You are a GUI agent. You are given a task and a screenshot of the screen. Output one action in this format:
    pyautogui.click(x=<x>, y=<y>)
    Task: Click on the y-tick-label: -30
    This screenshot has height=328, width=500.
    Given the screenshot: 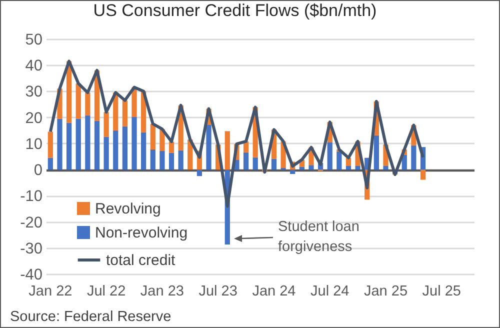 What is the action you would take?
    pyautogui.click(x=31, y=249)
    